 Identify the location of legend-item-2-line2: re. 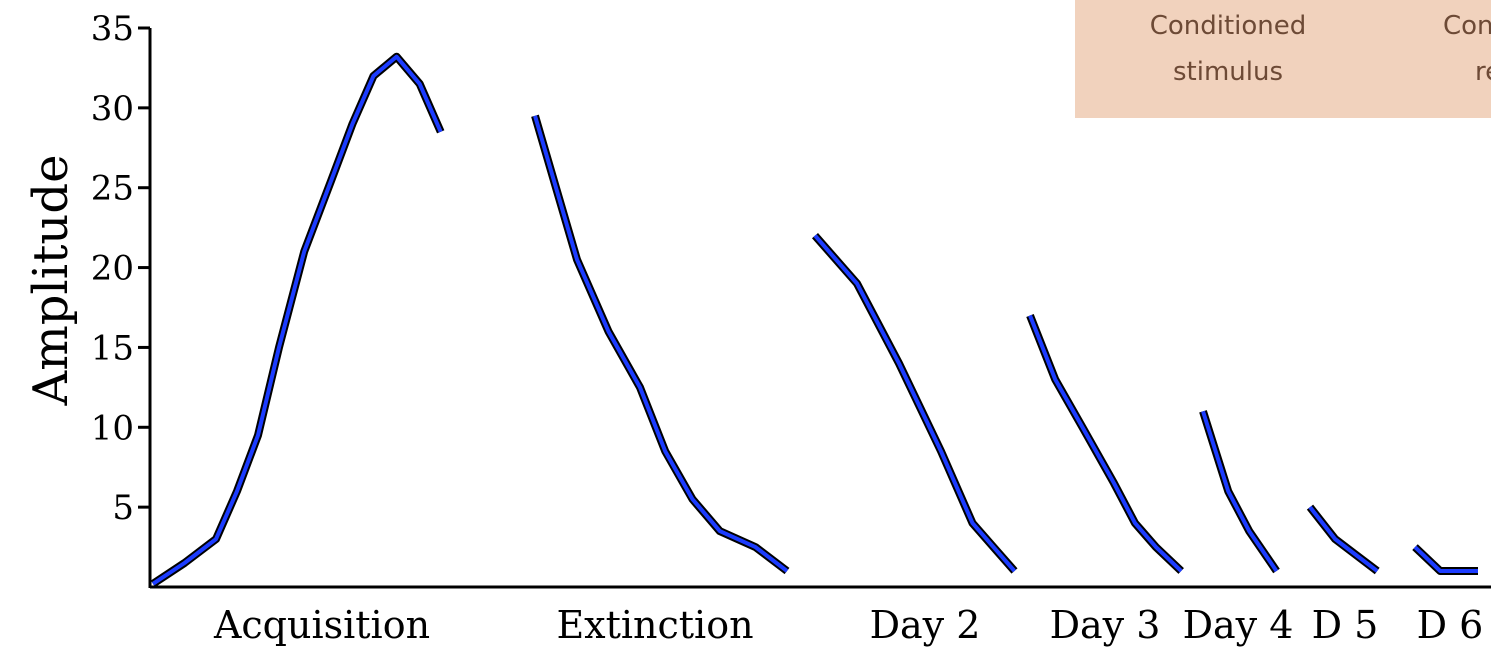
(1483, 72).